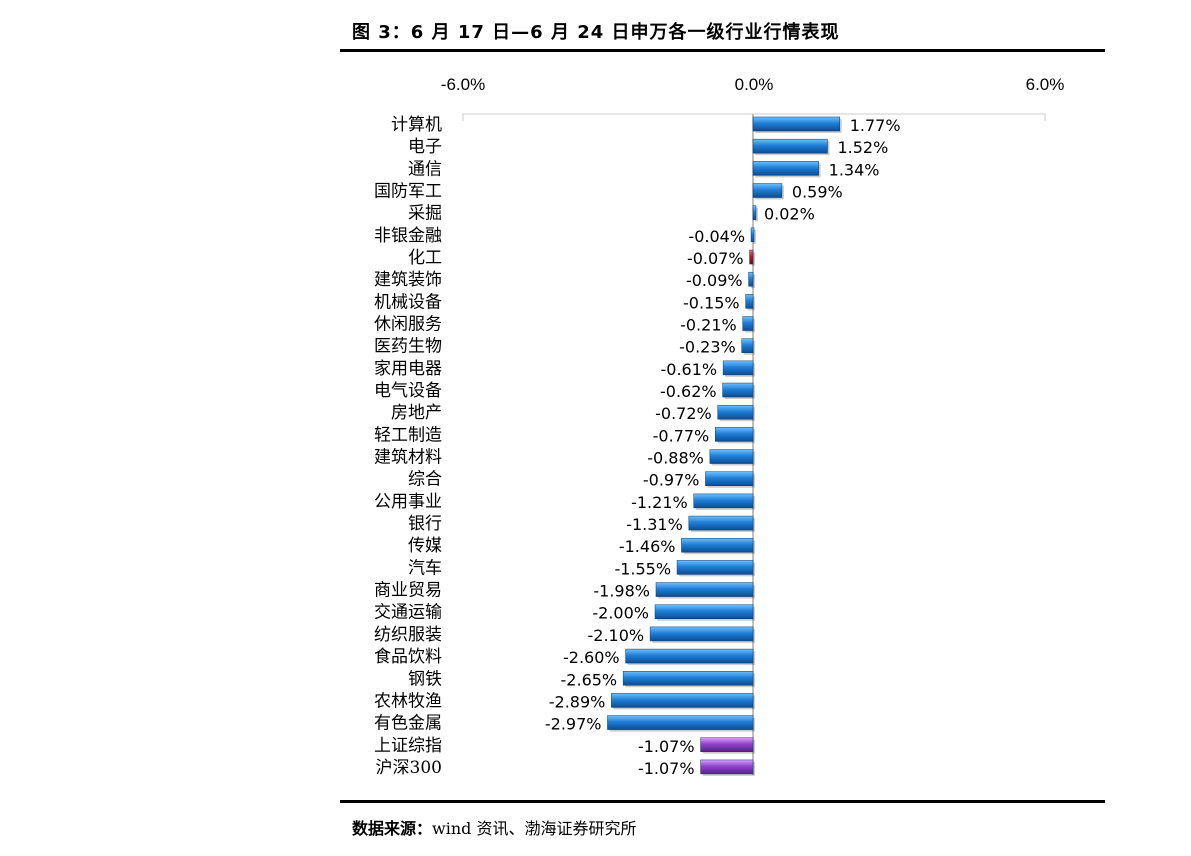  Describe the element at coordinates (615, 635) in the screenshot. I see `data-label: -2.10%` at that location.